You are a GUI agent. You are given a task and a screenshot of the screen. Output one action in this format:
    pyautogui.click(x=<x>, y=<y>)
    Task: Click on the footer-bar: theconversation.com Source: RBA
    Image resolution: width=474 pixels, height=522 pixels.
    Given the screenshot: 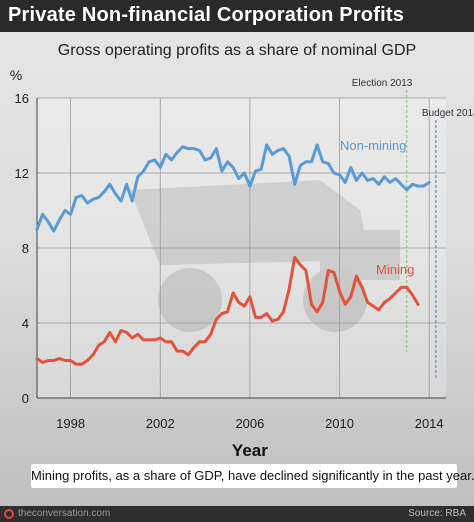 What is the action you would take?
    pyautogui.click(x=237, y=514)
    